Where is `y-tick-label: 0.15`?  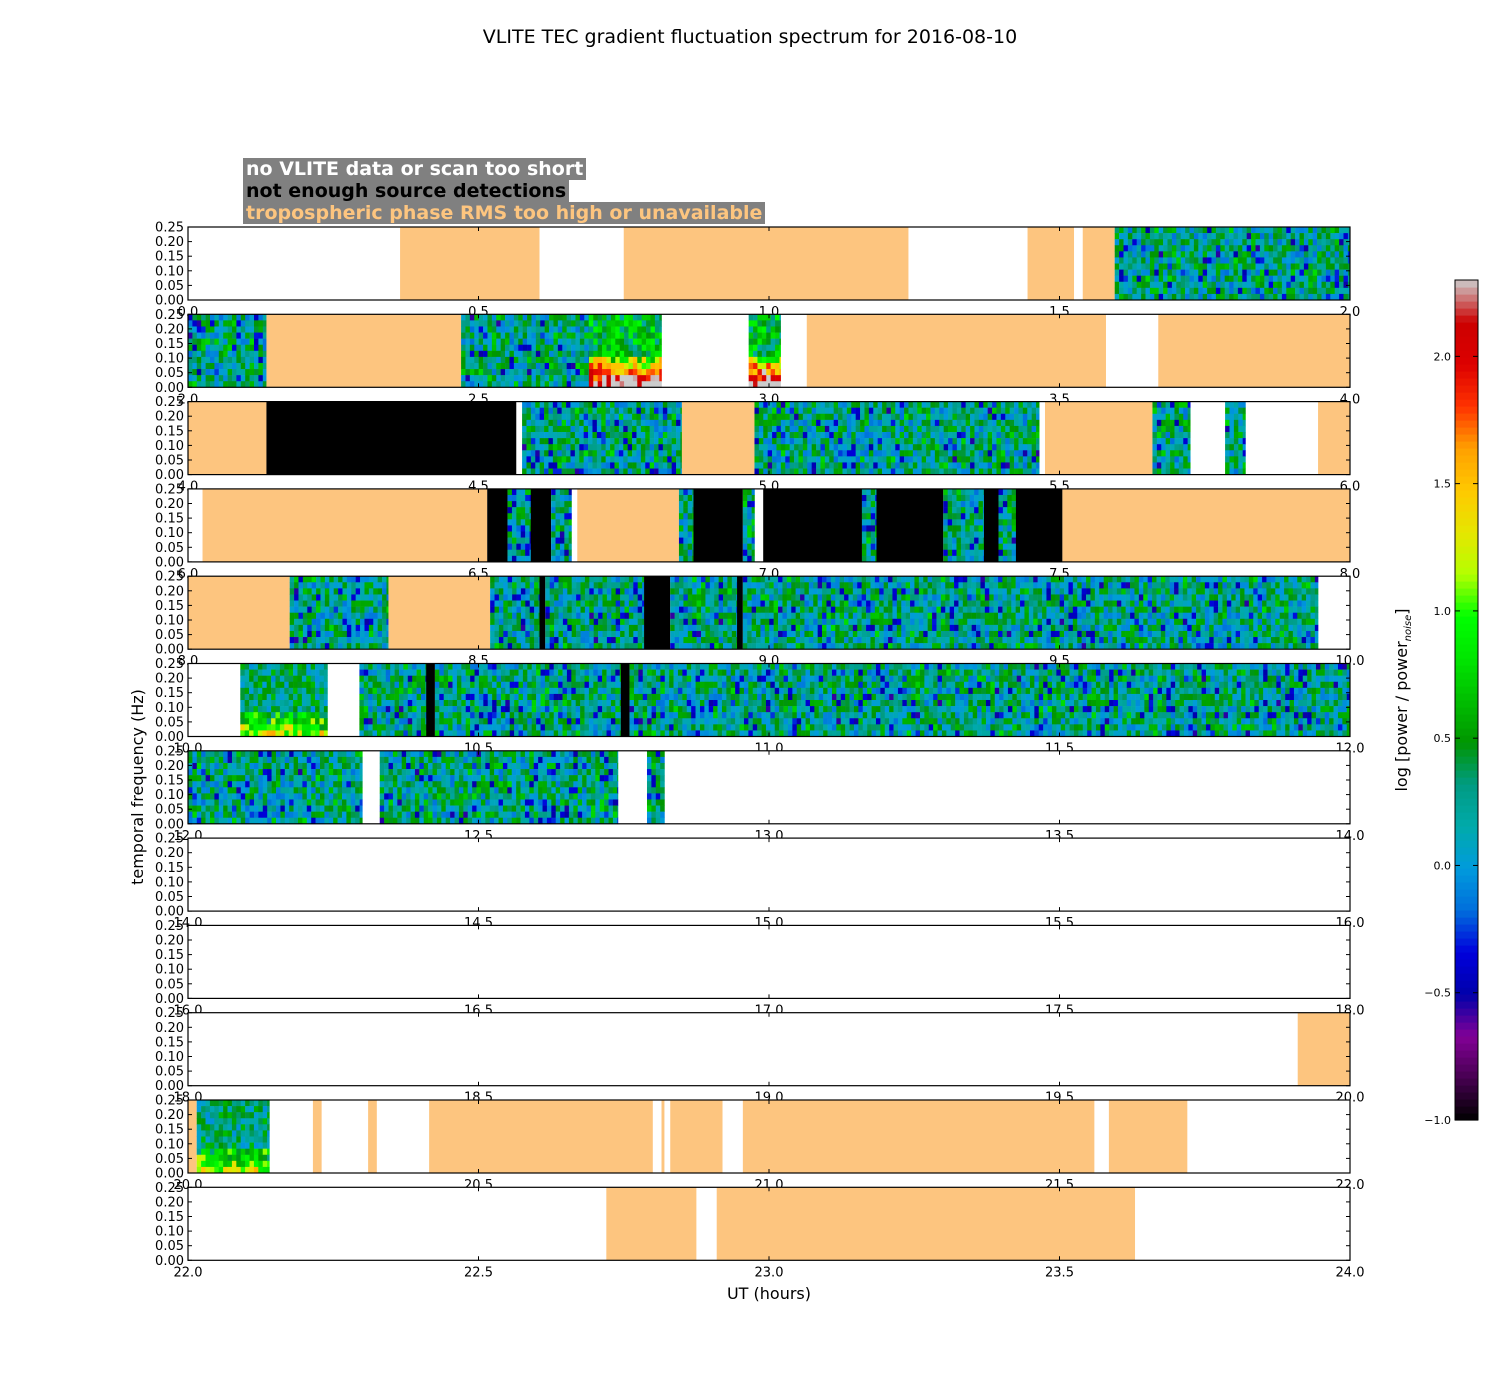
y-tick-label: 0.15 is located at coordinates (169, 431).